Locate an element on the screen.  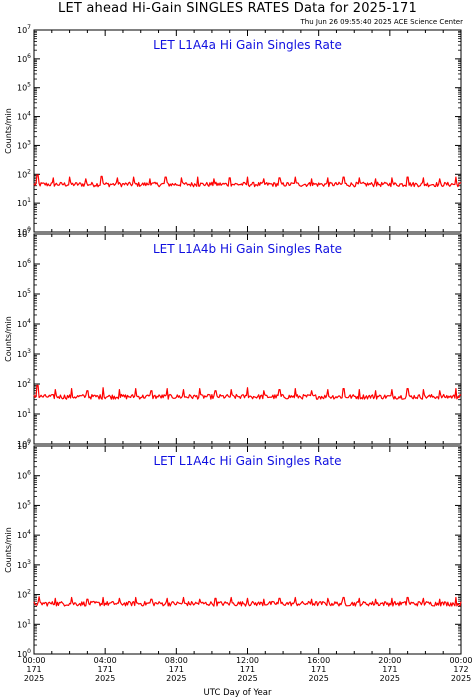
panel-title: LET L1A4a Hi Gain Singles Rate is located at coordinates (247, 45).